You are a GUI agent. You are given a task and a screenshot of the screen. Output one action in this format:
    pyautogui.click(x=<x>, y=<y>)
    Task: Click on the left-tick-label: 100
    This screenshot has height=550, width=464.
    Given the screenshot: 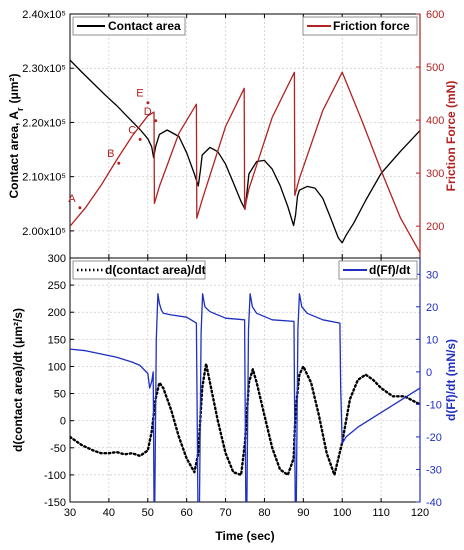 What is the action you would take?
    pyautogui.click(x=57, y=367)
    